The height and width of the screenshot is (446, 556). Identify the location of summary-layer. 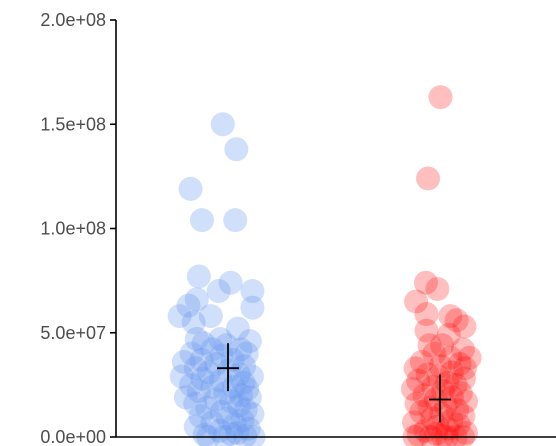
(334, 383).